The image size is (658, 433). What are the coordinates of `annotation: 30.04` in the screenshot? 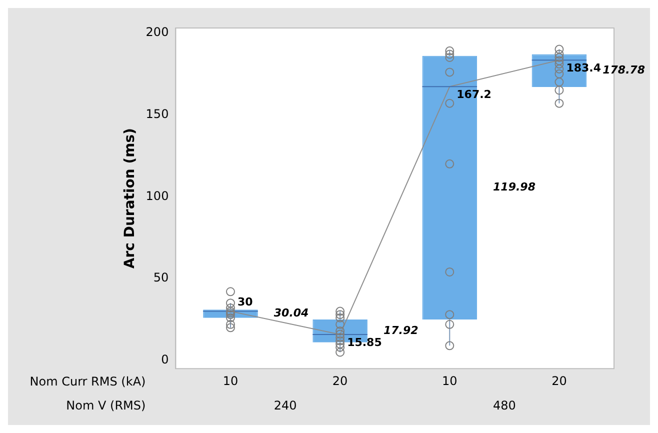 It's located at (291, 313).